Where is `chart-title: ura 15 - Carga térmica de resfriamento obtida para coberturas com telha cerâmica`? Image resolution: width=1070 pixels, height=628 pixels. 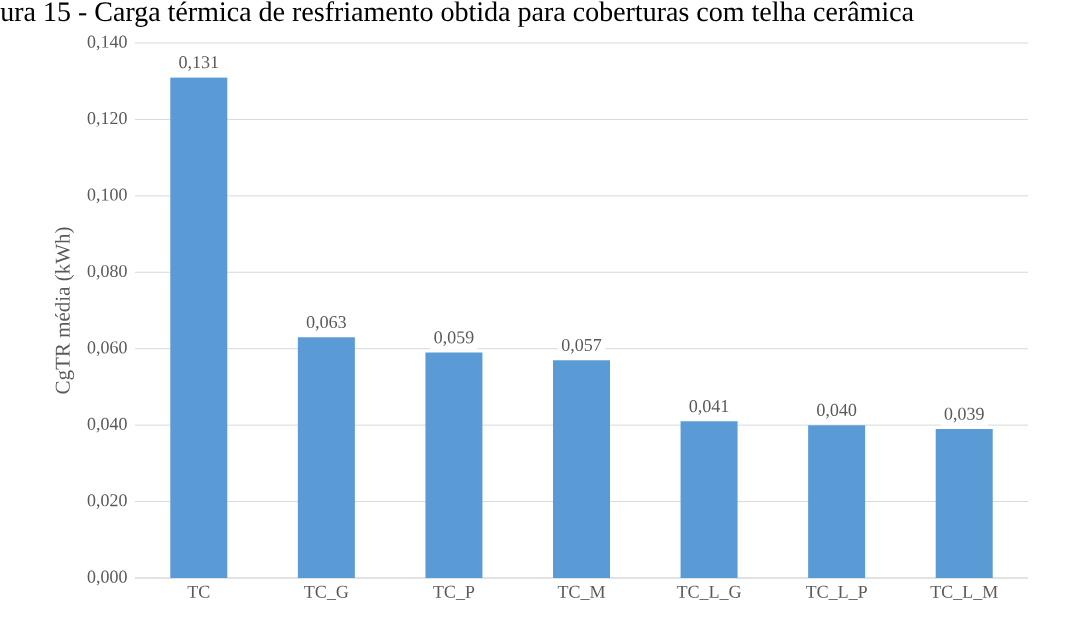 chart-title: ura 15 - Carga térmica de resfriamento obtida para coberturas com telha cerâmica is located at coordinates (457, 14).